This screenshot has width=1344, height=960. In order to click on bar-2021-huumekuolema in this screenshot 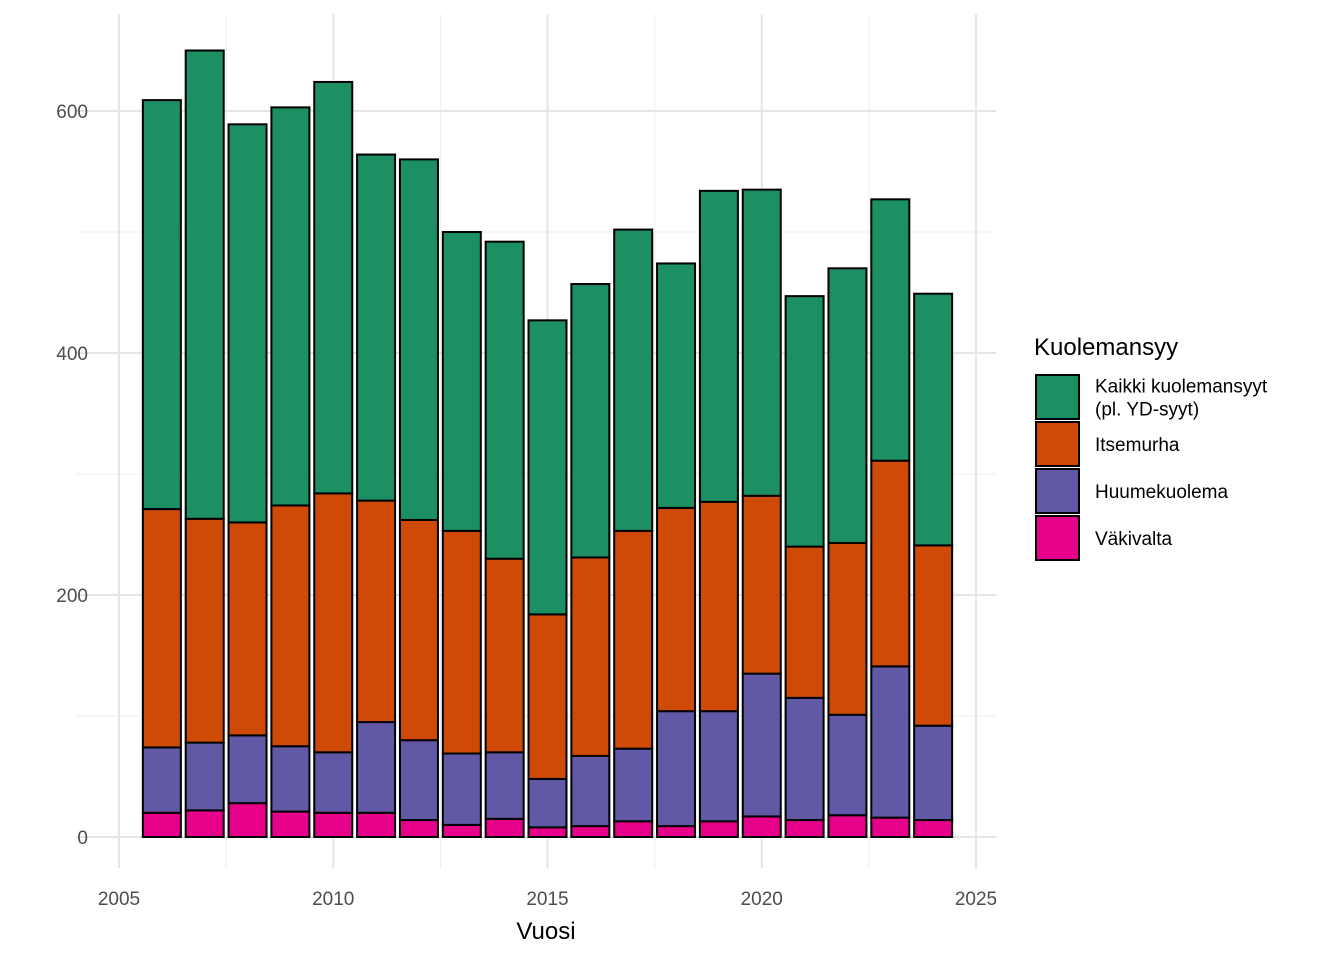, I will do `click(804, 759)`.